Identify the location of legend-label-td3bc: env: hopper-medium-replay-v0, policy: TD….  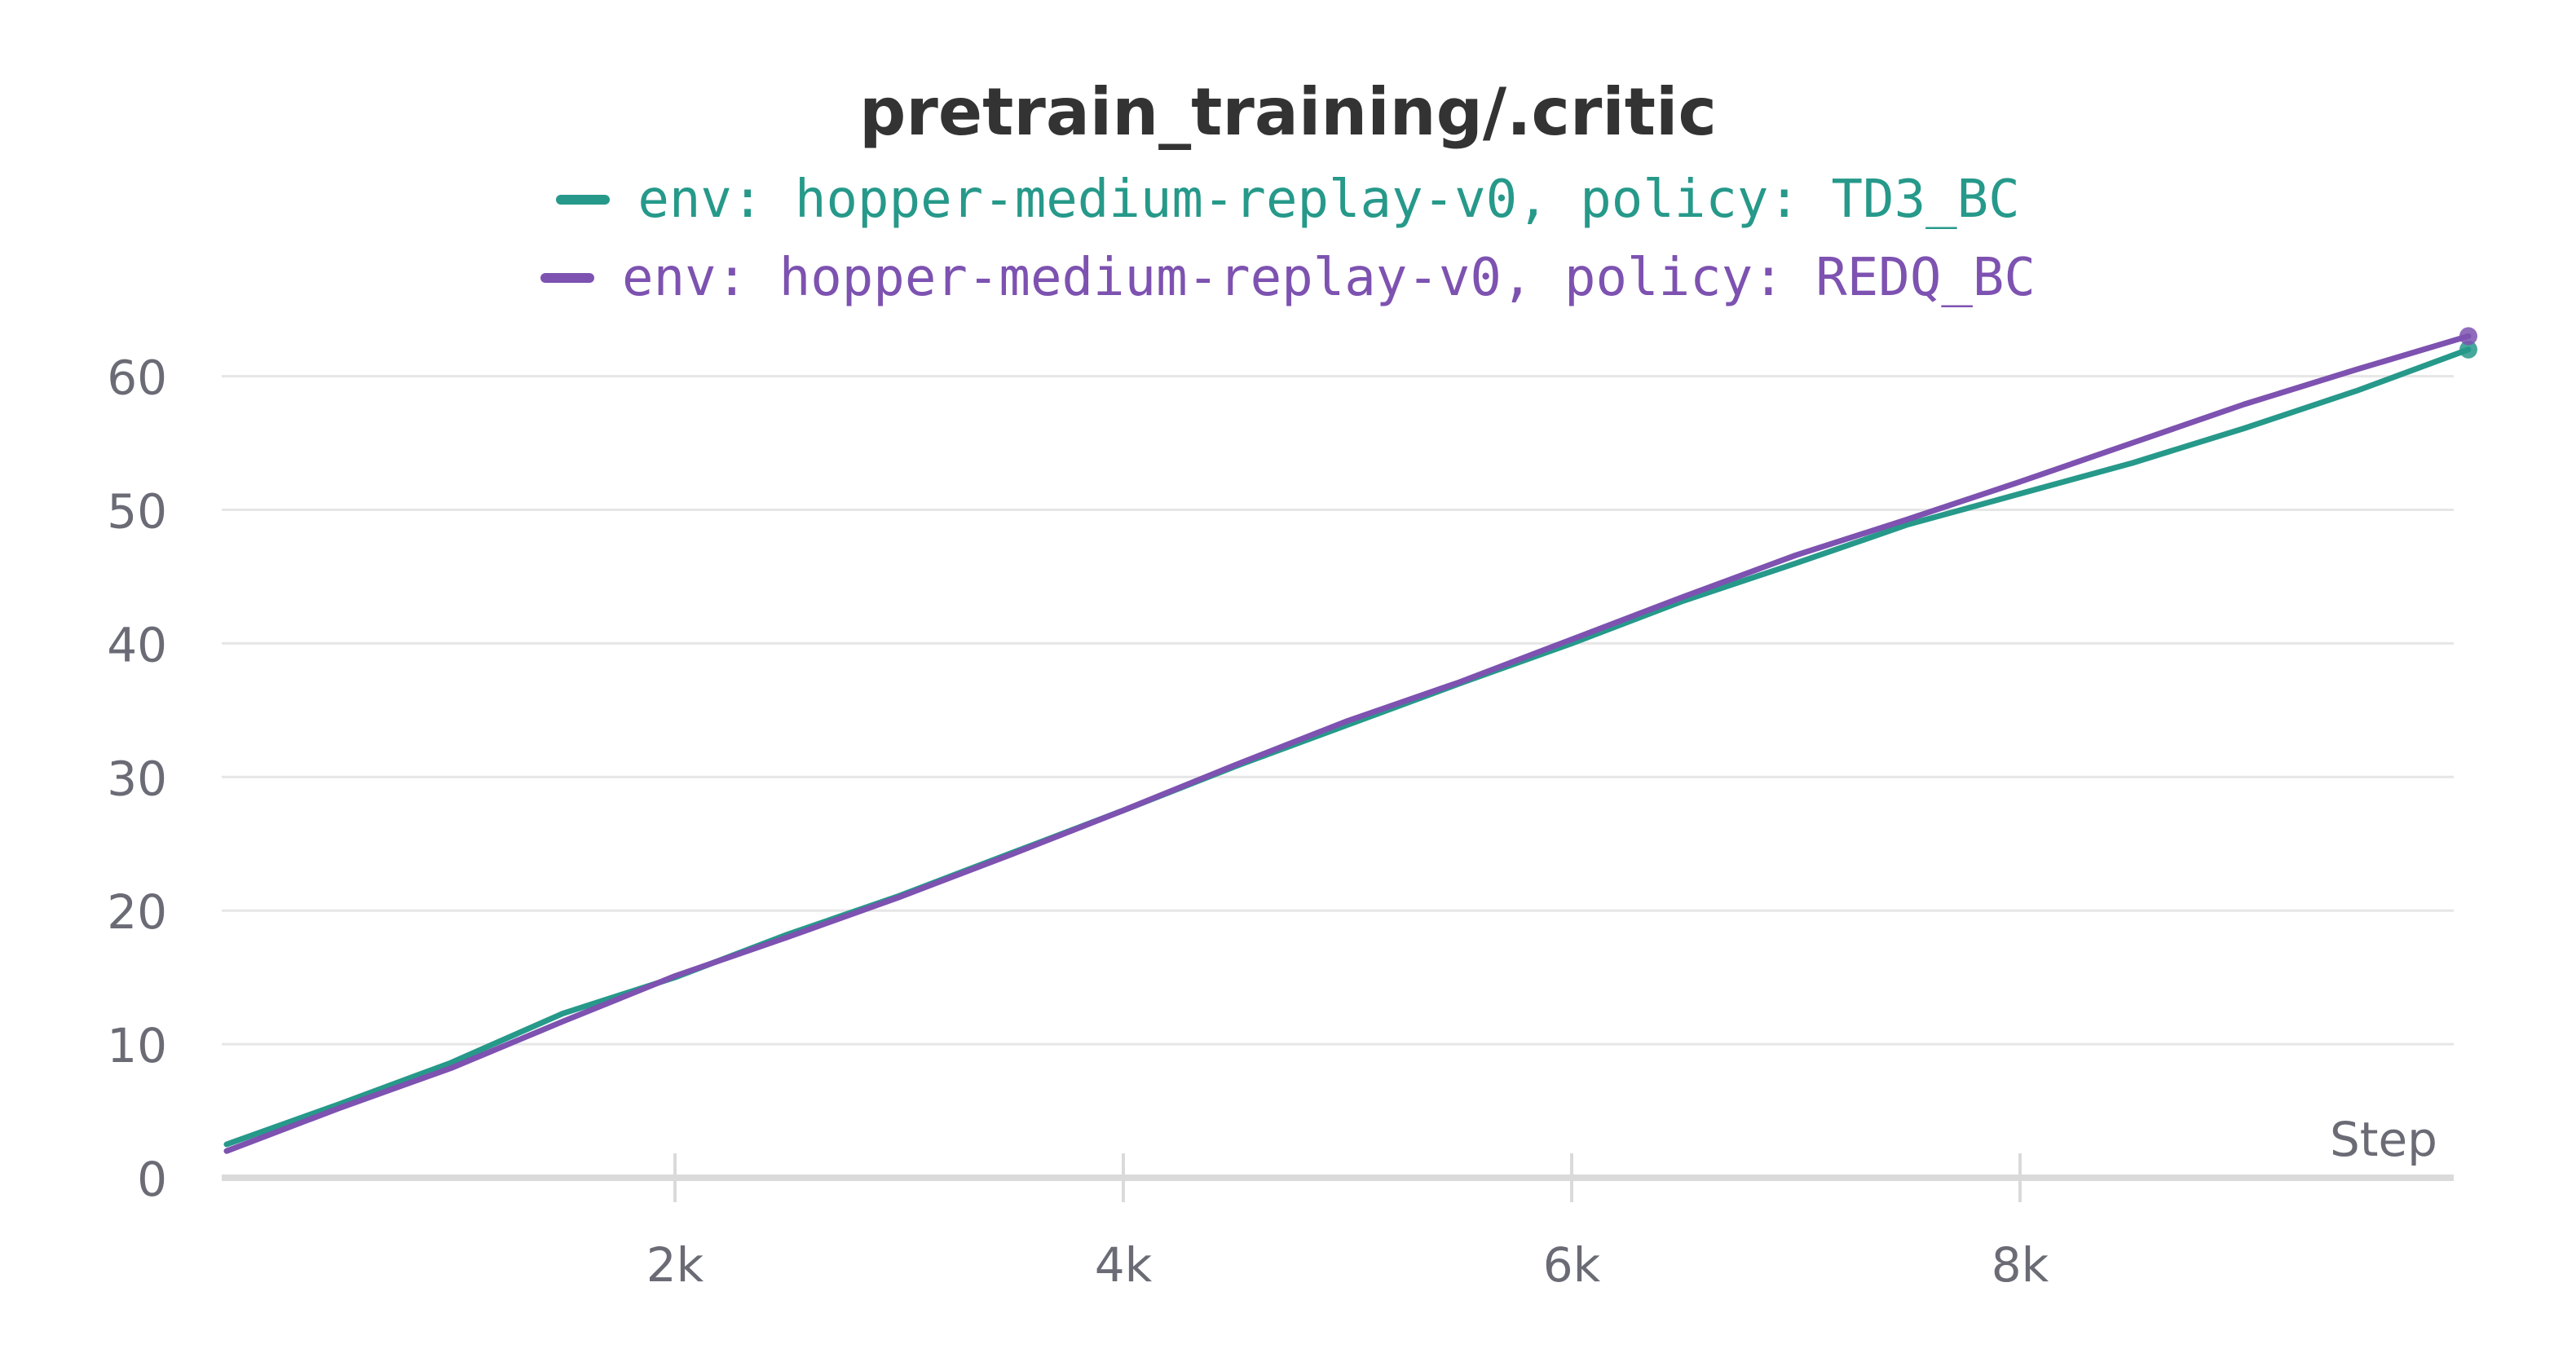
(1328, 200).